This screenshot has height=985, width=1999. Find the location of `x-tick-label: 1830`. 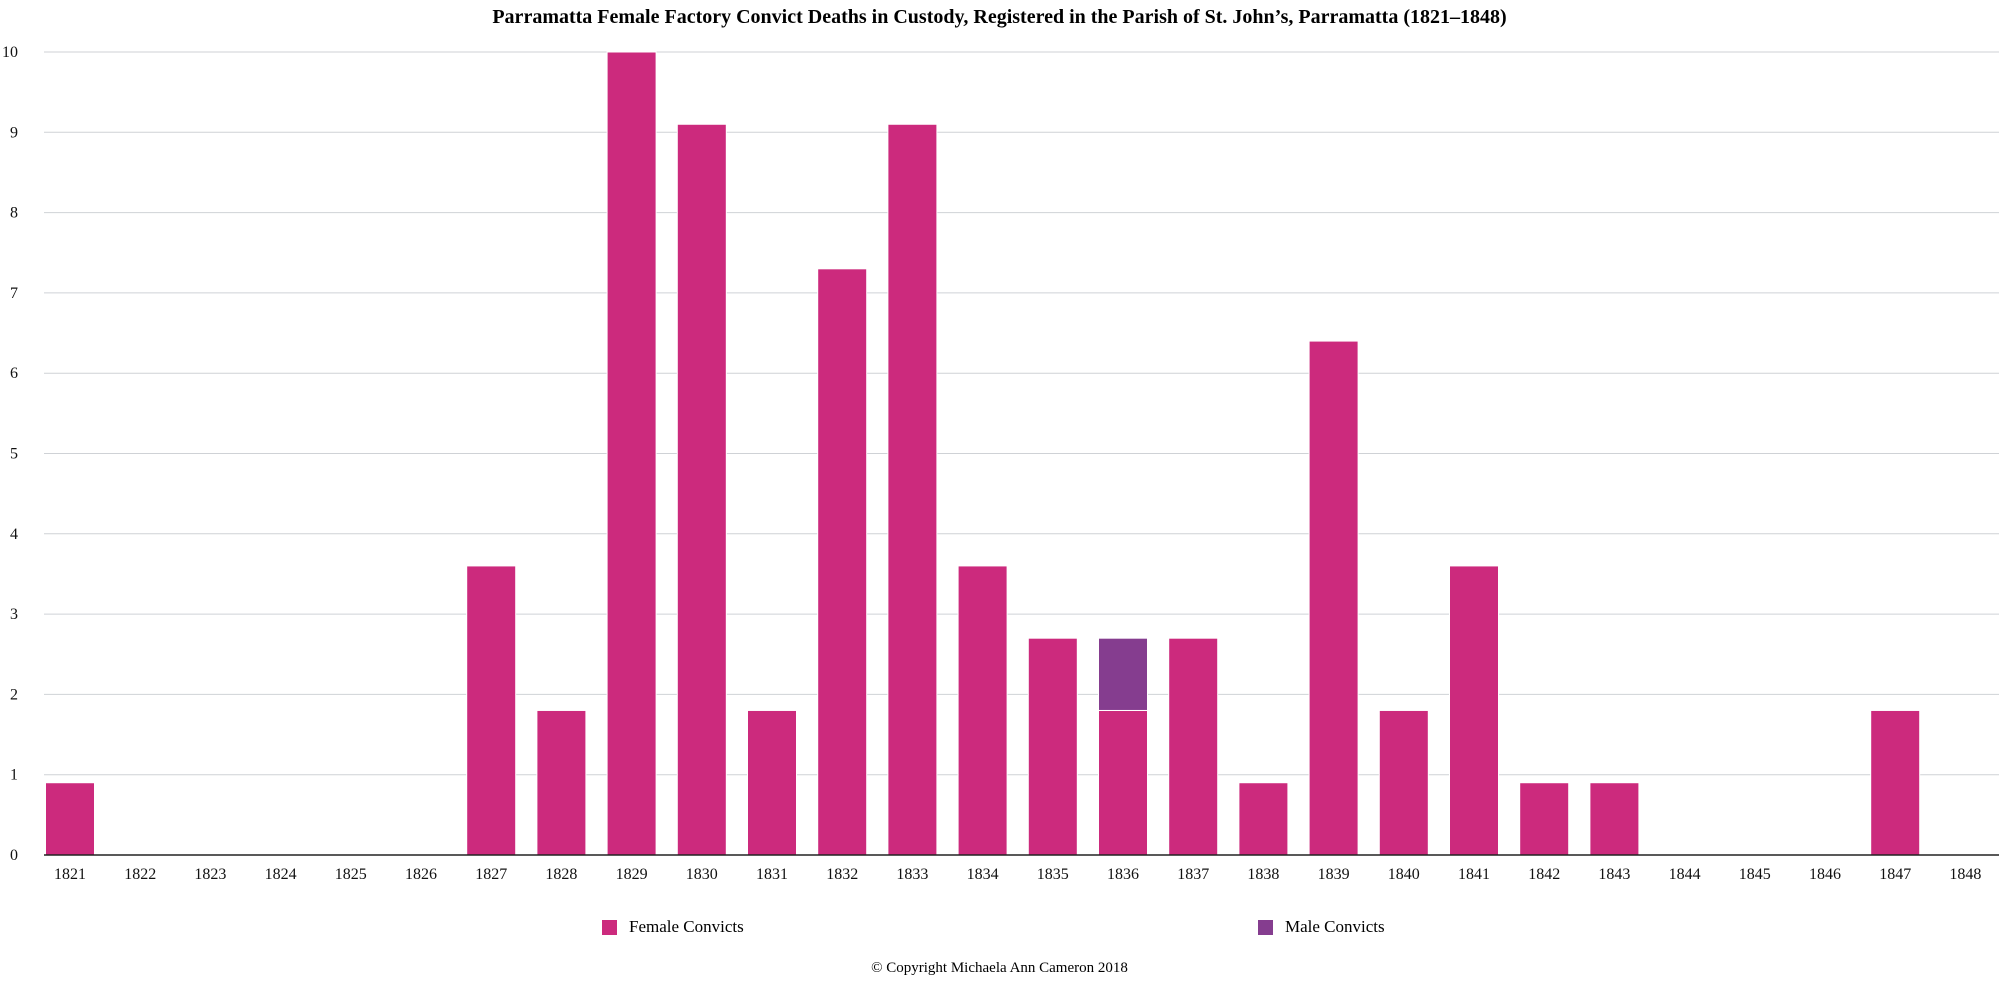

x-tick-label: 1830 is located at coordinates (702, 874).